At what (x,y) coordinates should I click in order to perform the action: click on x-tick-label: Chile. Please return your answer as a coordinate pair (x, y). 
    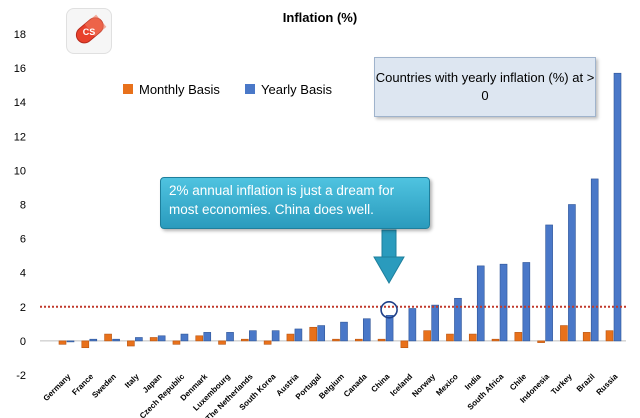
    Looking at the image, I should click on (518, 382).